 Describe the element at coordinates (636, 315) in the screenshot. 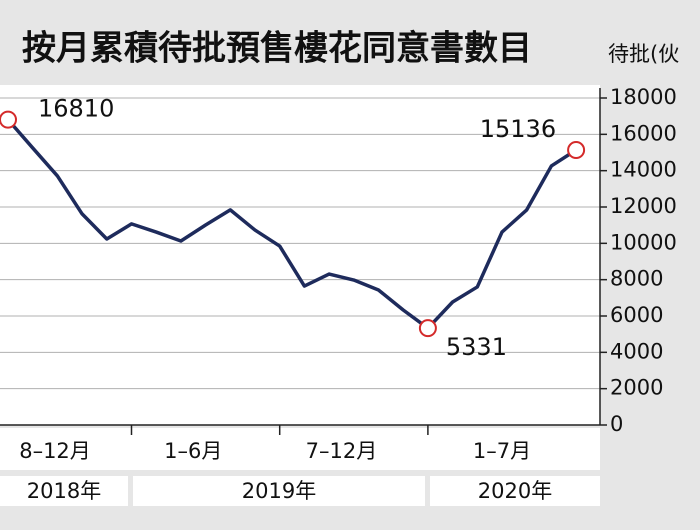

I see `y-tick-label: 6000` at that location.